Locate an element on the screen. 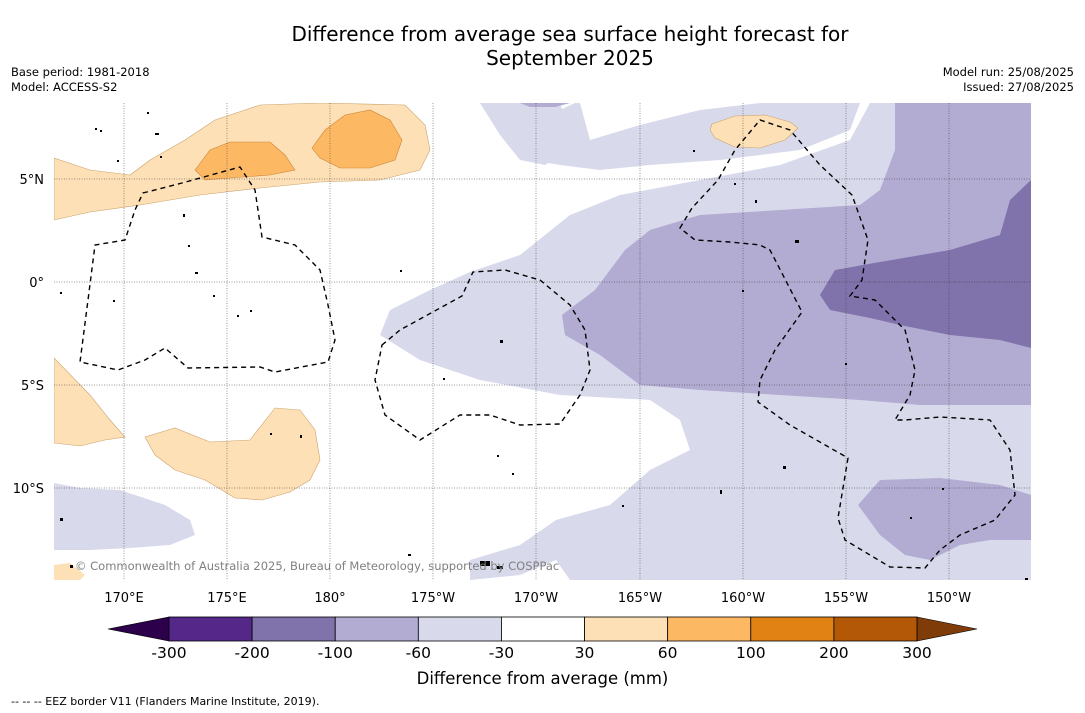 The height and width of the screenshot is (713, 1085). run-info: Model run: 25/08/2025 Issued: 27/08/2025 is located at coordinates (1008, 80).